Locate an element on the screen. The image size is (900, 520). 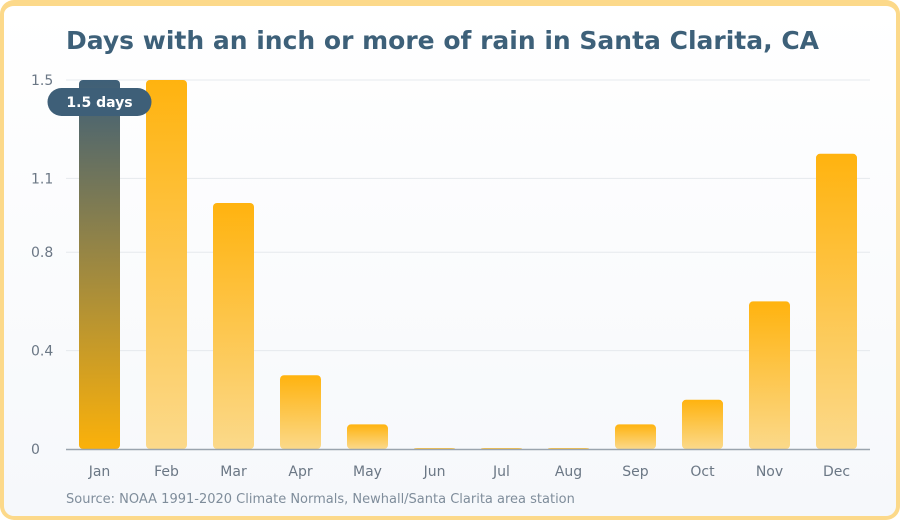
bar-may is located at coordinates (367, 436).